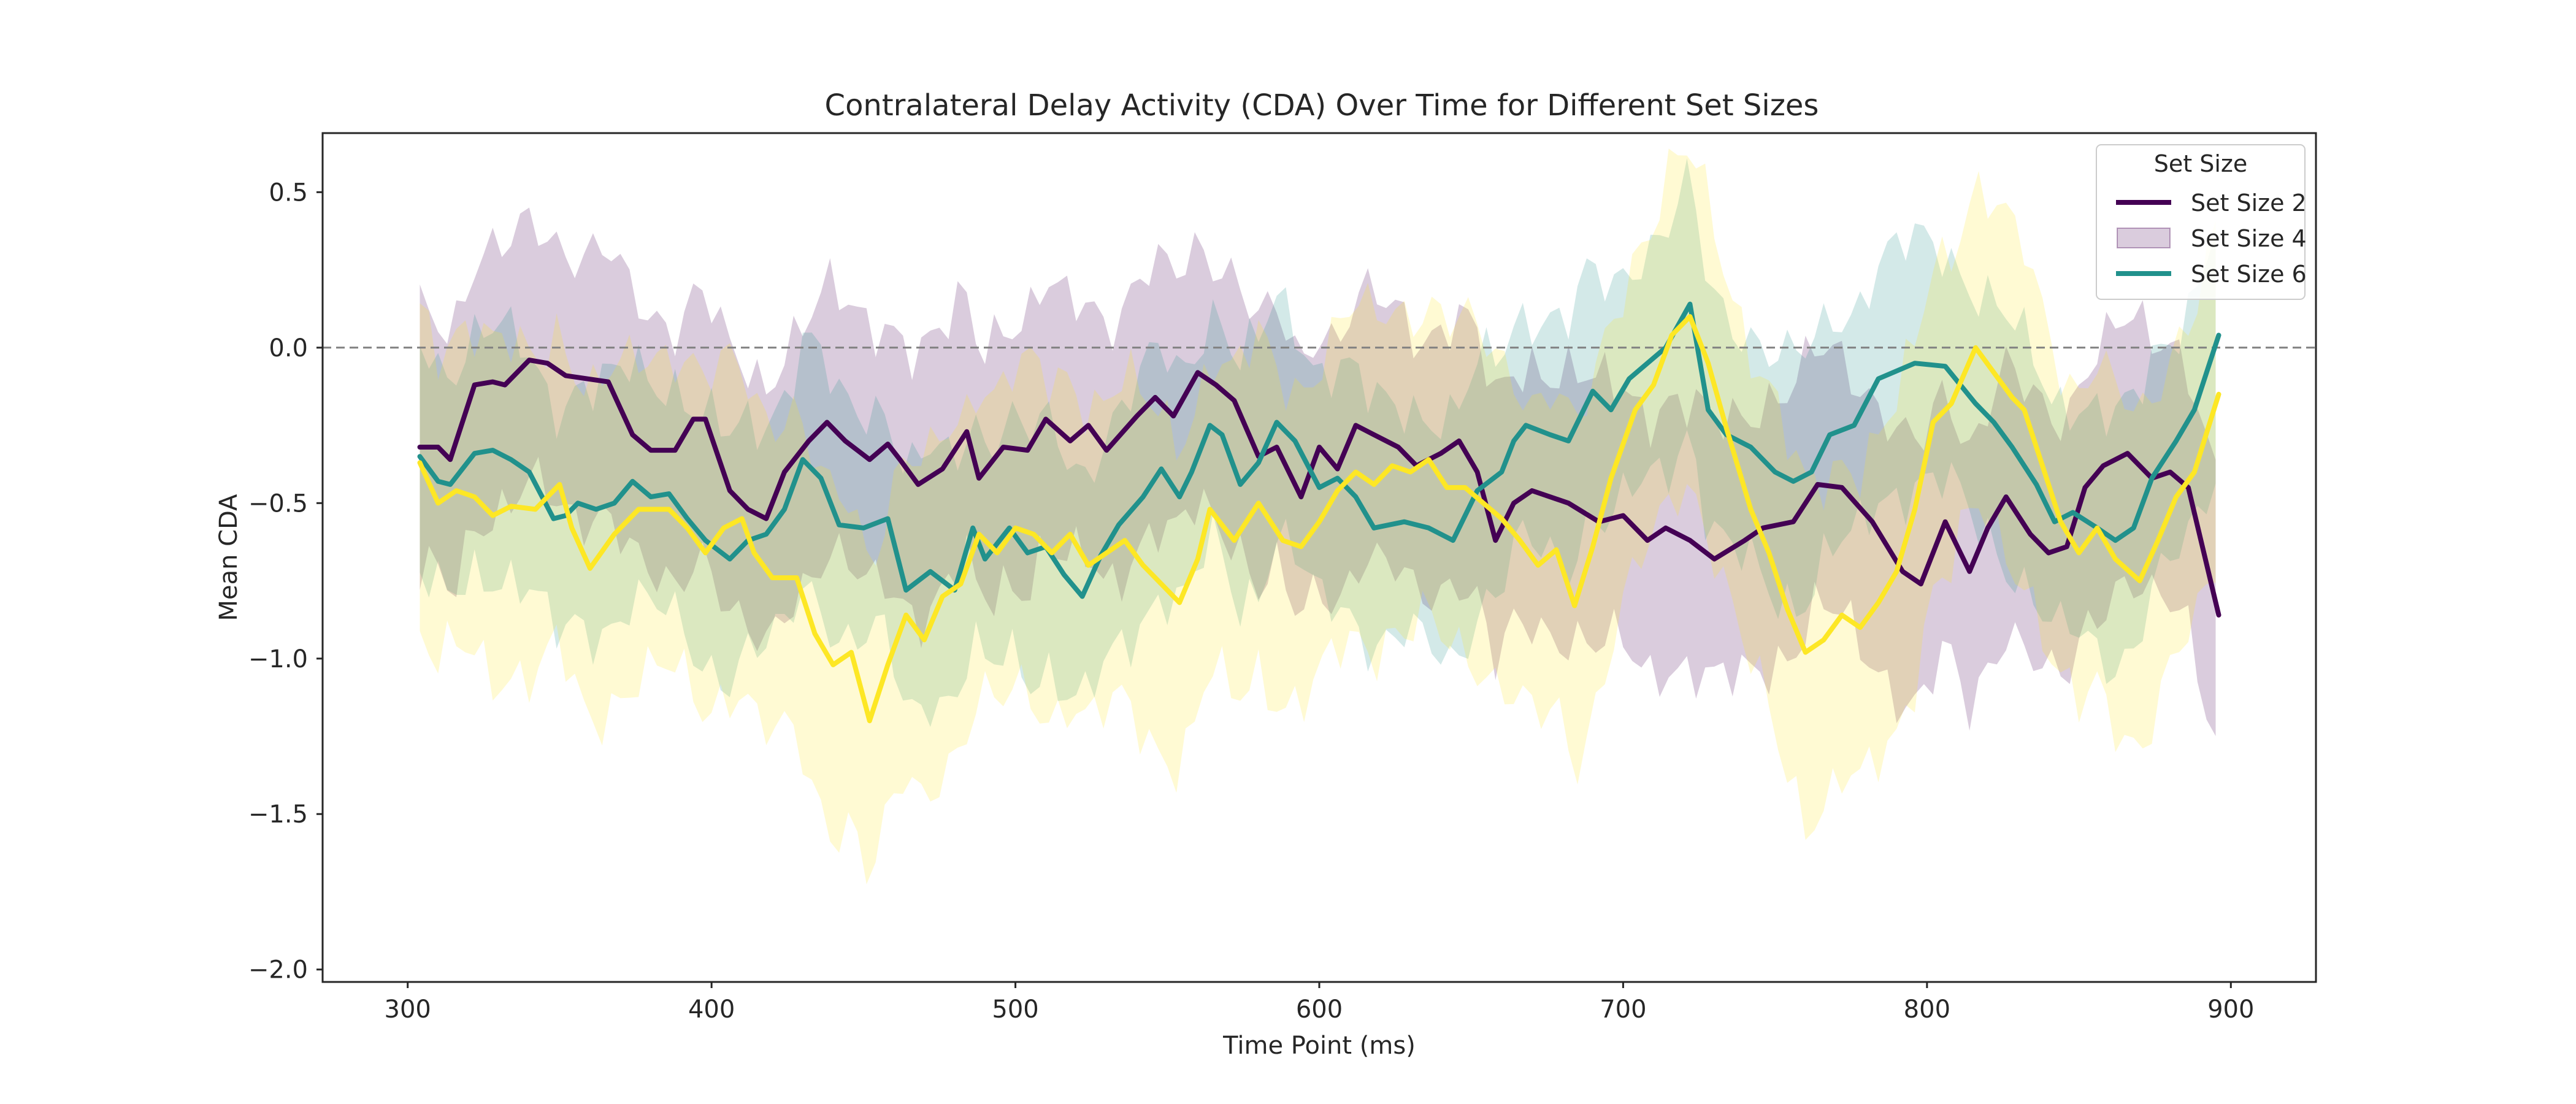 The height and width of the screenshot is (1104, 2576). Describe the element at coordinates (2200, 163) in the screenshot. I see `legend-title: Set Size` at that location.